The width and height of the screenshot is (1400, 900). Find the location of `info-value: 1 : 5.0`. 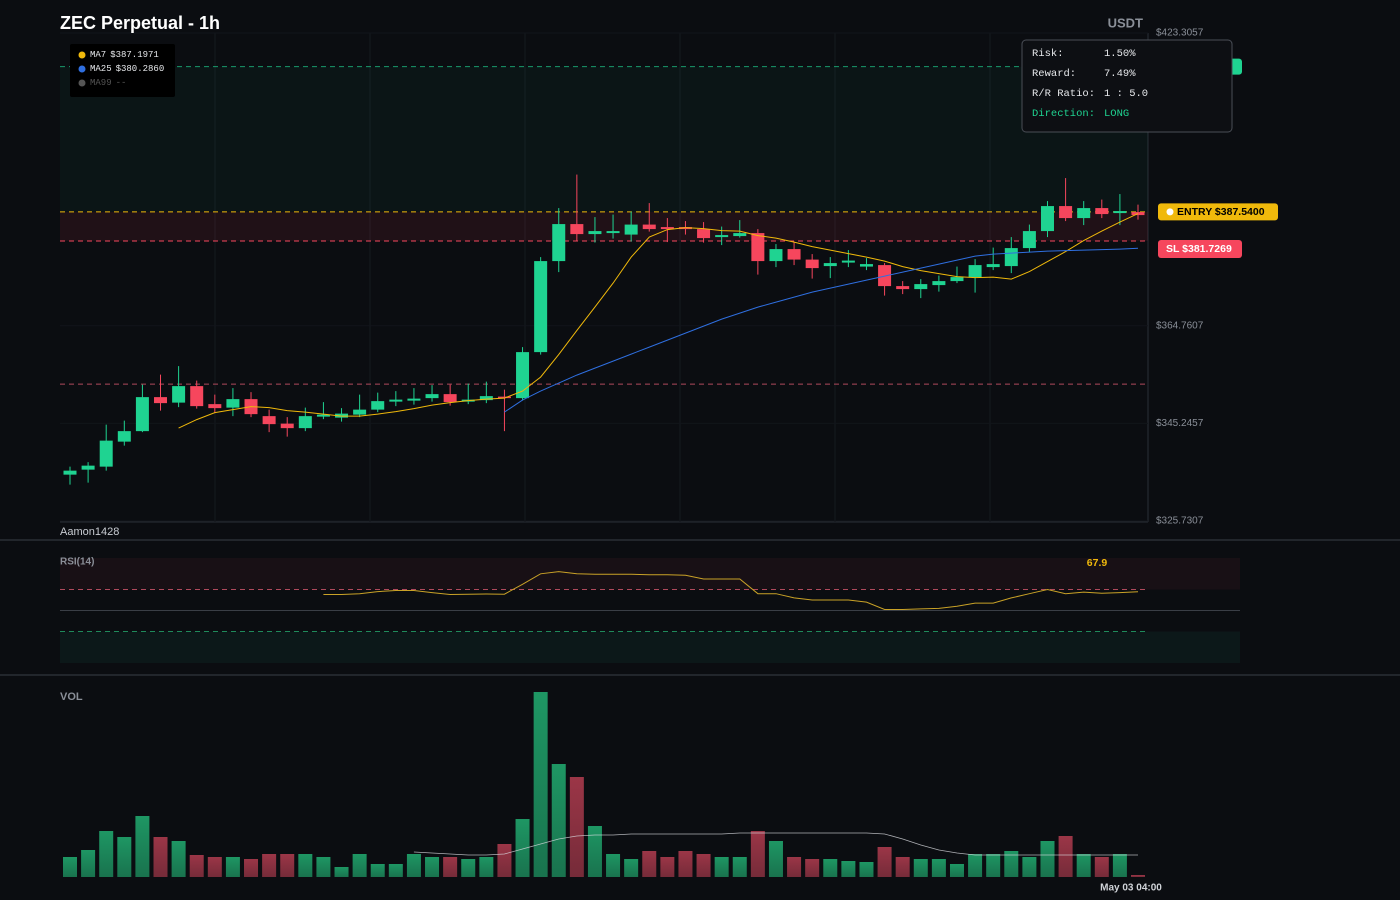

info-value: 1 : 5.0 is located at coordinates (1126, 94).